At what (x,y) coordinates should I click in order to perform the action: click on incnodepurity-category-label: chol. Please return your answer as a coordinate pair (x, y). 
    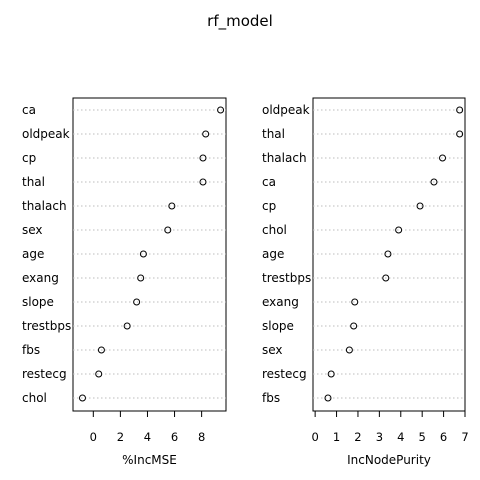
    Looking at the image, I should click on (274, 230).